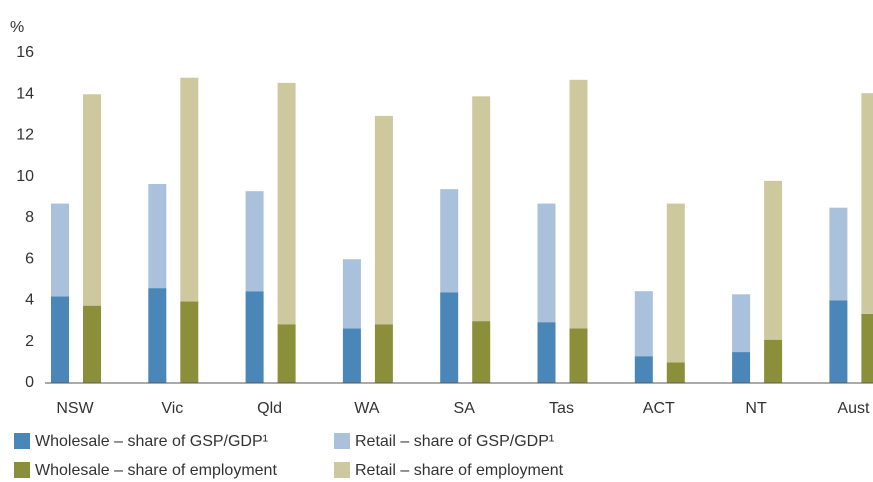 This screenshot has height=482, width=873. I want to click on x-tick-label: WA, so click(367, 408).